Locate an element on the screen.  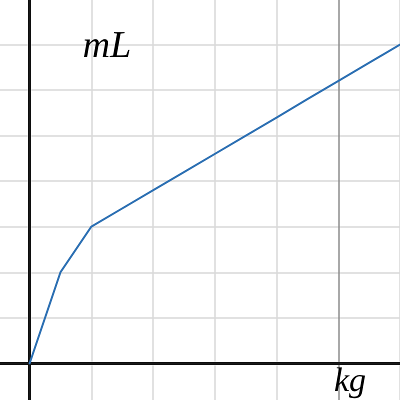
y-axis-title: mL is located at coordinates (107, 45).